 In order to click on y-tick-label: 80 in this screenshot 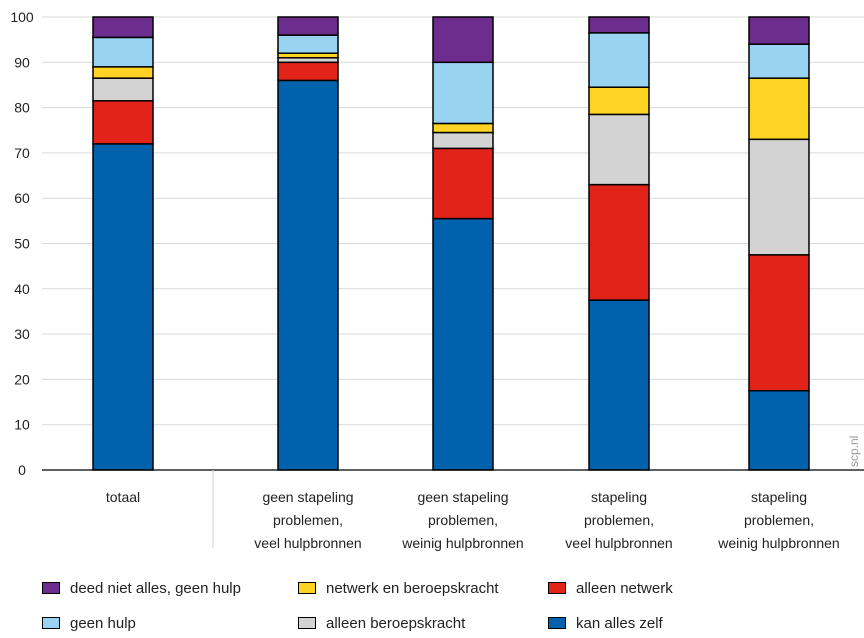, I will do `click(22, 108)`.